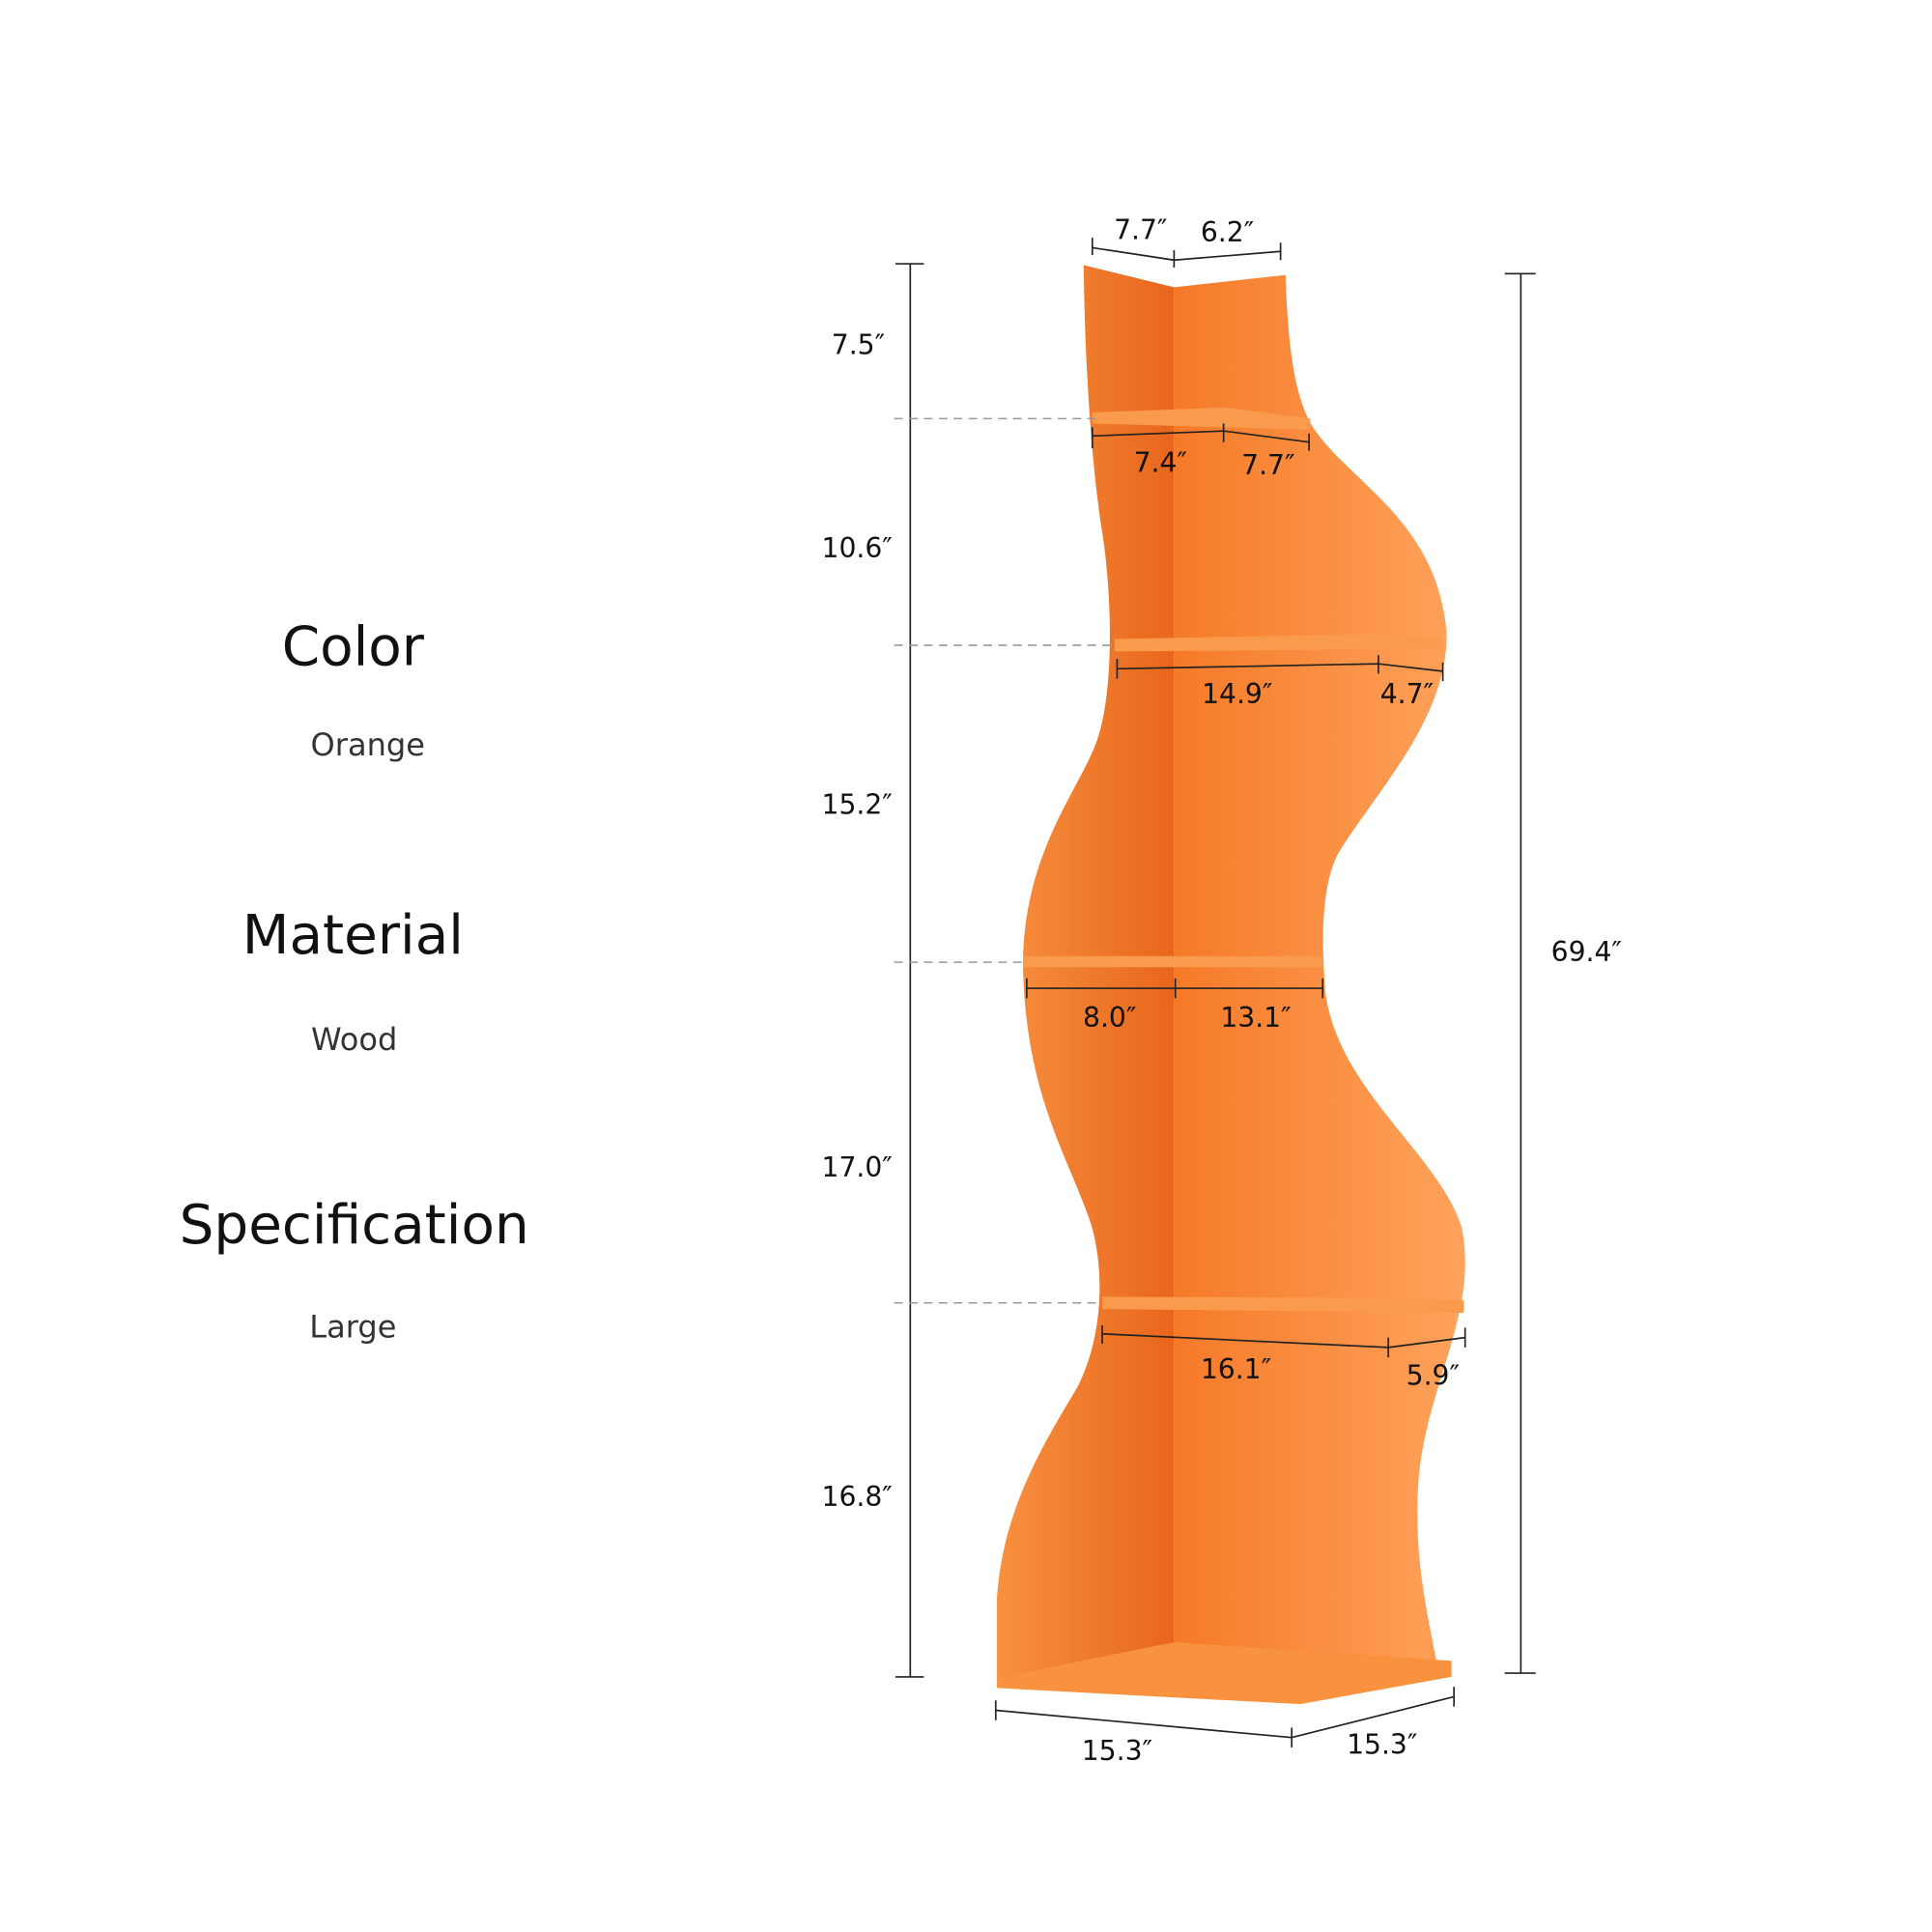 The height and width of the screenshot is (1932, 1932). Describe the element at coordinates (1382, 1744) in the screenshot. I see `dim-base-right: 15.3″` at that location.